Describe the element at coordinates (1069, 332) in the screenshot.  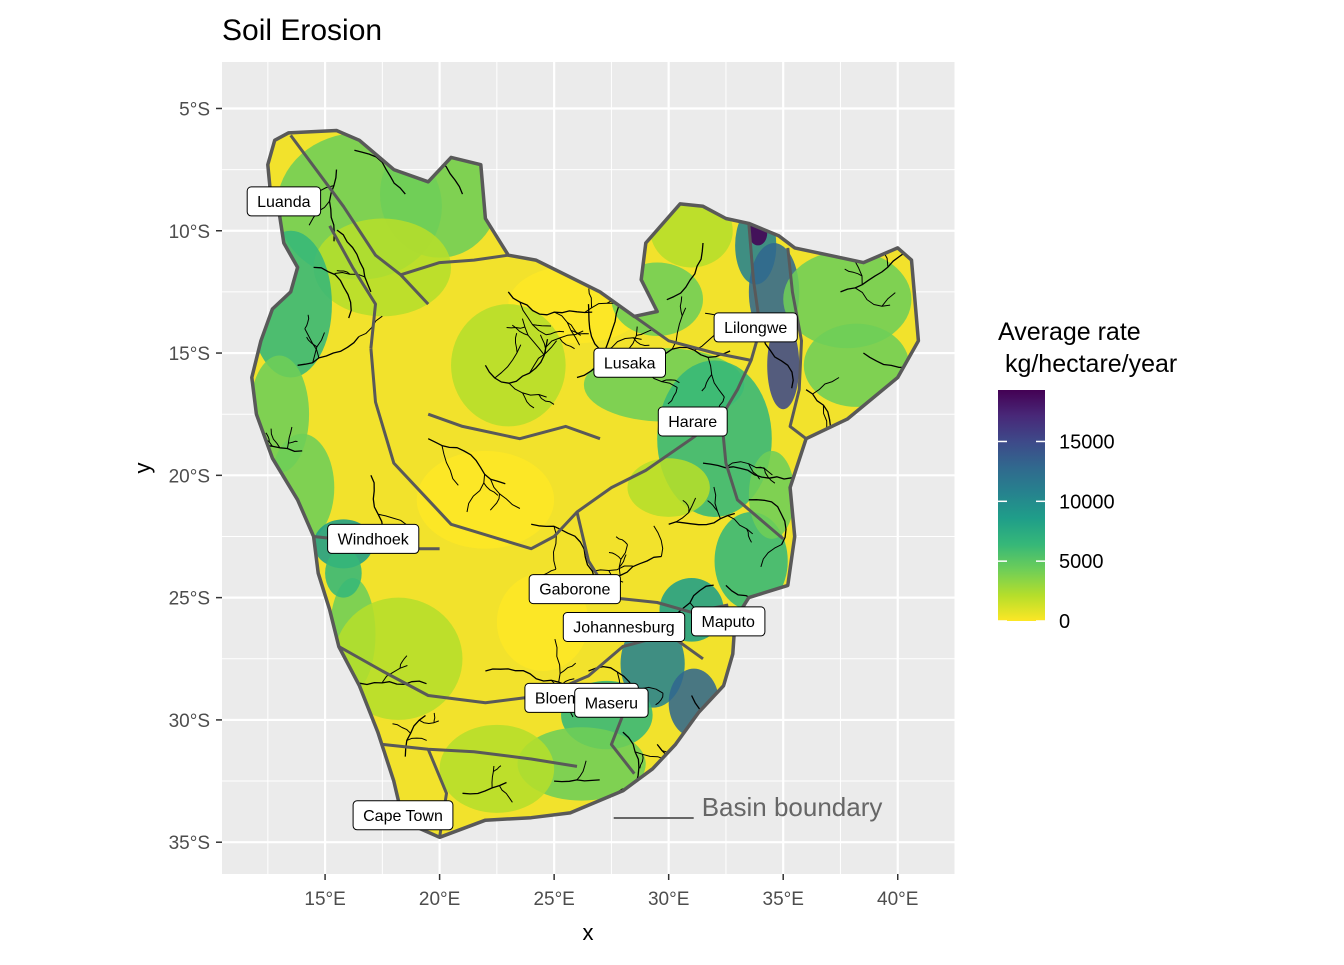
I see `legend-title-line1: Average rate` at that location.